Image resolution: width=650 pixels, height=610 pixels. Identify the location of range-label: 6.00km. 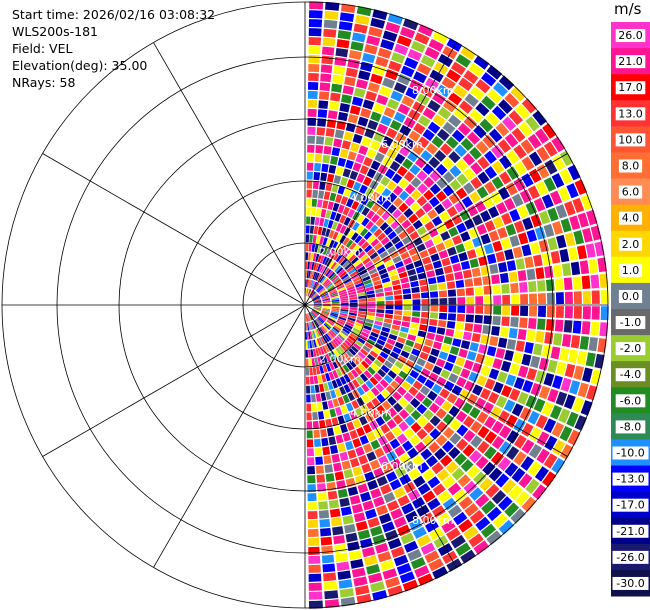
(402, 466).